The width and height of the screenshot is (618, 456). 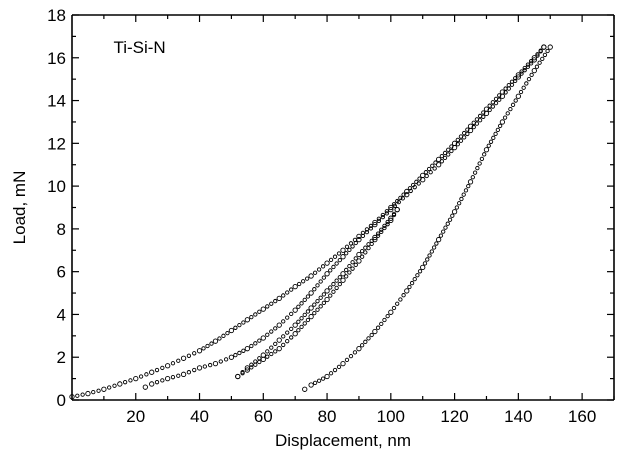 What do you see at coordinates (56, 58) in the screenshot?
I see `y-tick-label: 16` at bounding box center [56, 58].